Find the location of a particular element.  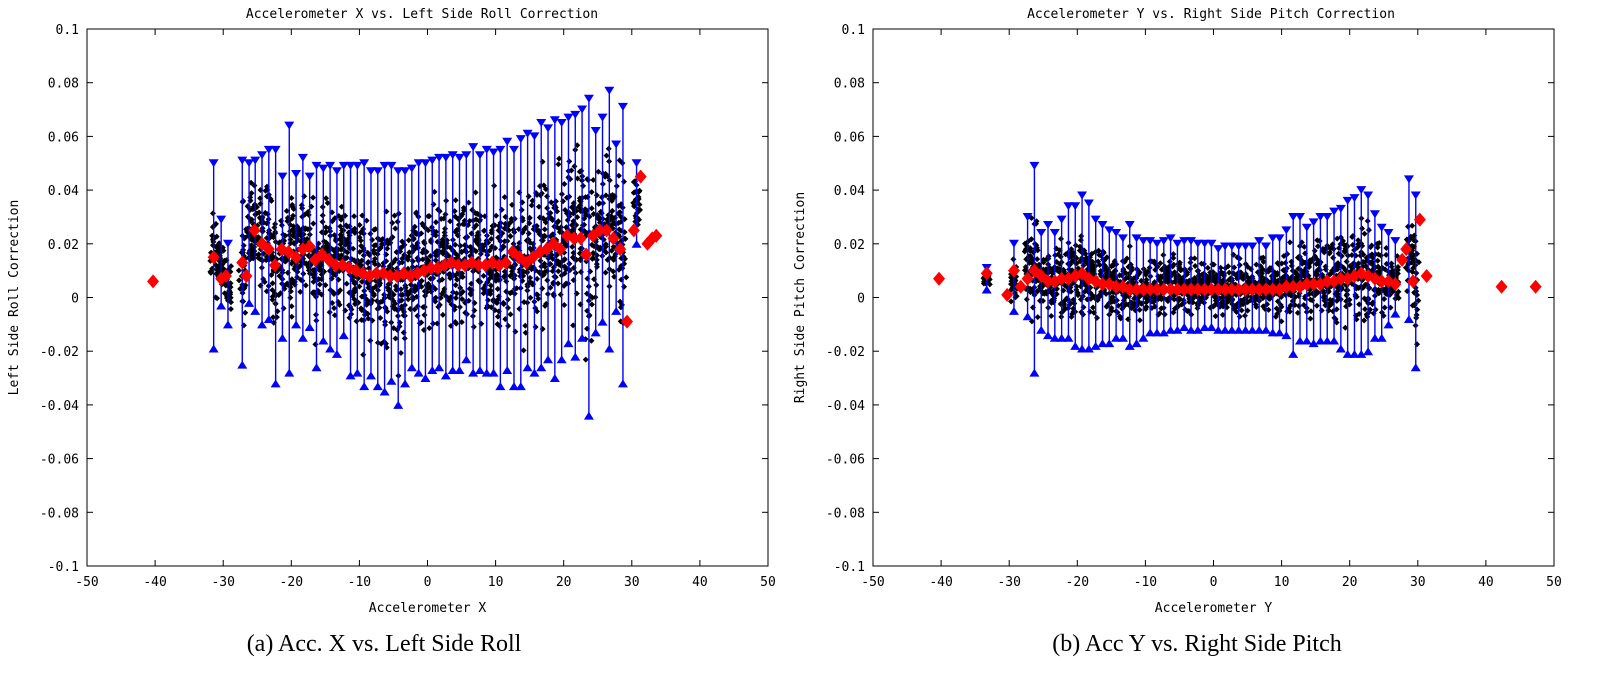

y-tick-label: 0.1 is located at coordinates (853, 30).